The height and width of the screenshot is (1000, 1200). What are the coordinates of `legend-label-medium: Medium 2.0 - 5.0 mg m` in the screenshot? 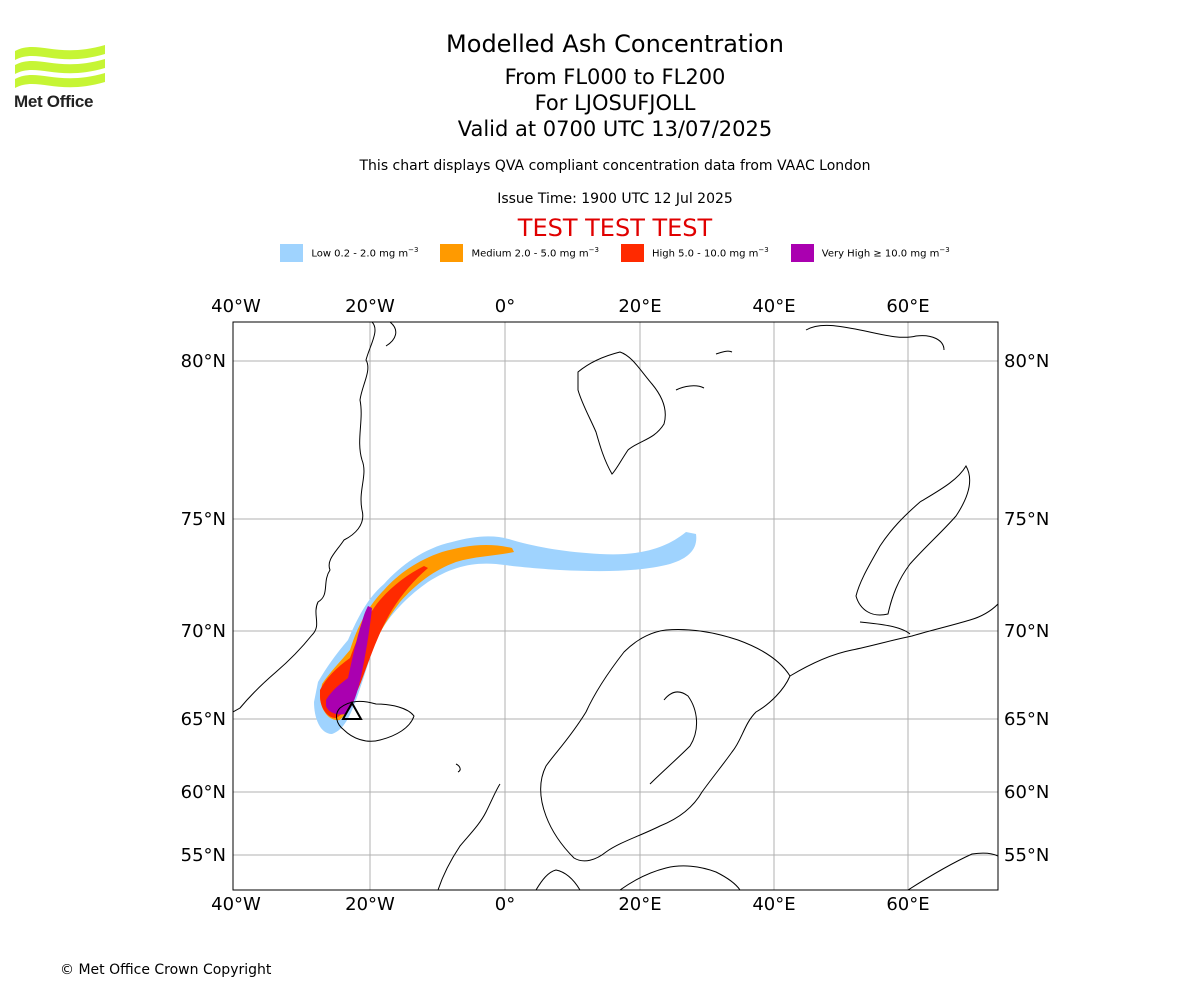 It's located at (530, 254).